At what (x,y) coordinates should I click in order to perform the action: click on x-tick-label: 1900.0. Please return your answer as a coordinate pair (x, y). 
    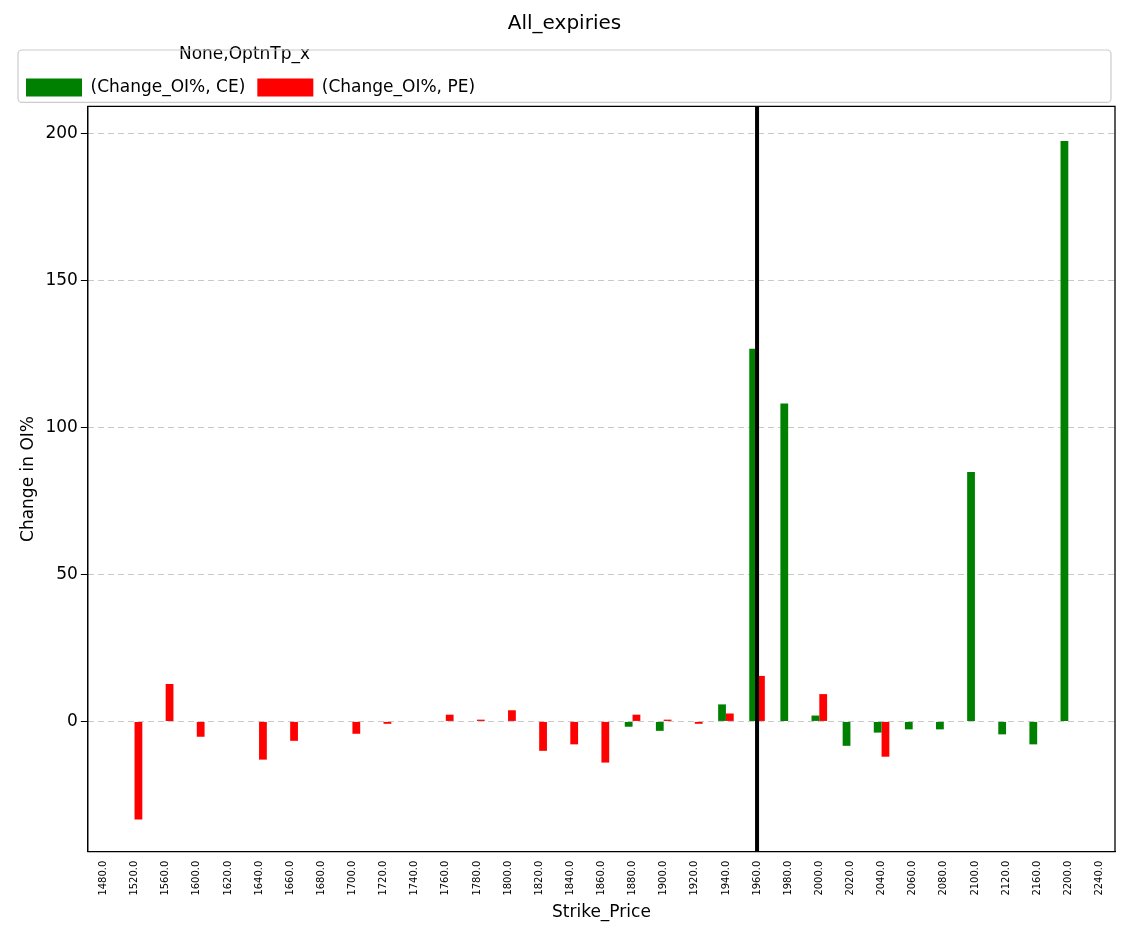
    Looking at the image, I should click on (663, 878).